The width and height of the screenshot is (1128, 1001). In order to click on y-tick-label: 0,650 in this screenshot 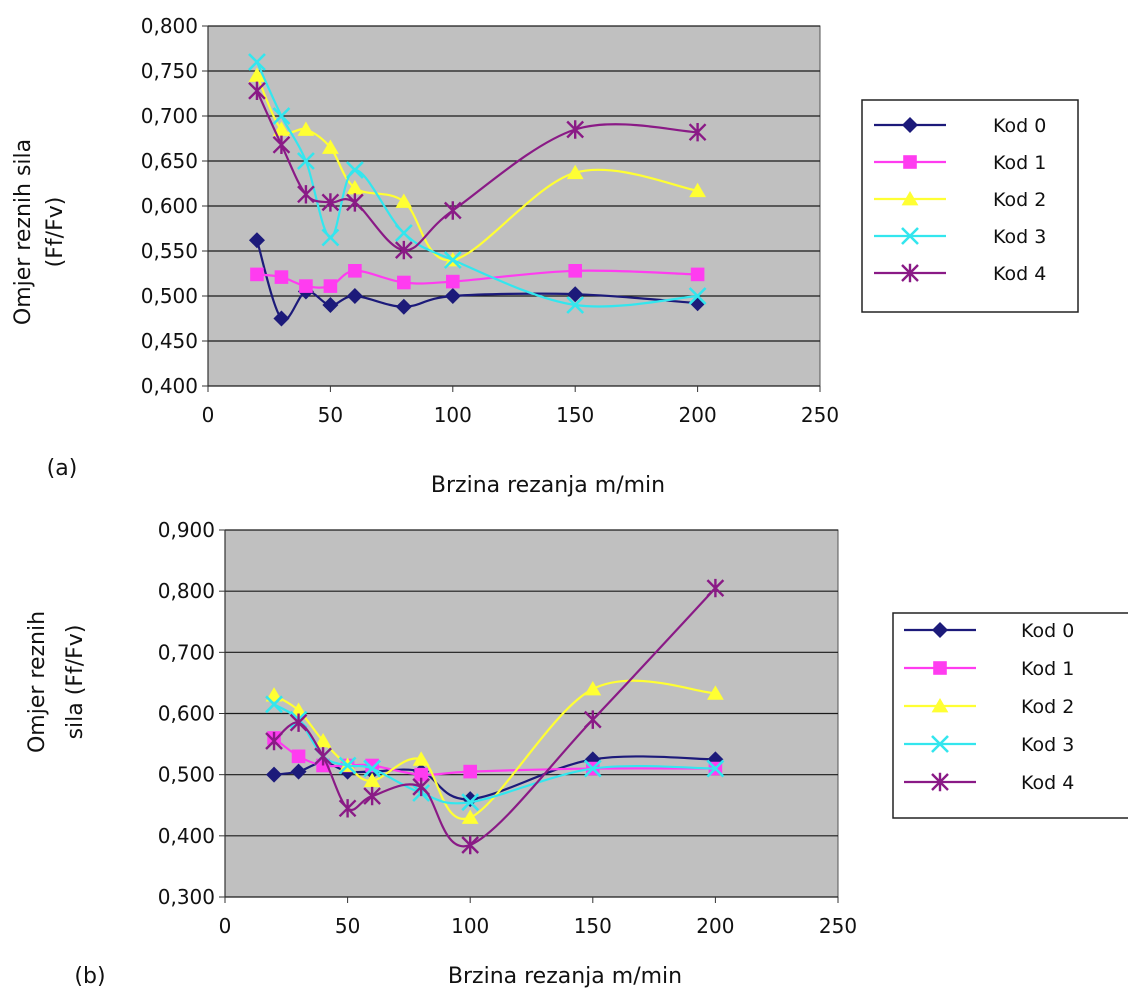, I will do `click(169, 161)`.